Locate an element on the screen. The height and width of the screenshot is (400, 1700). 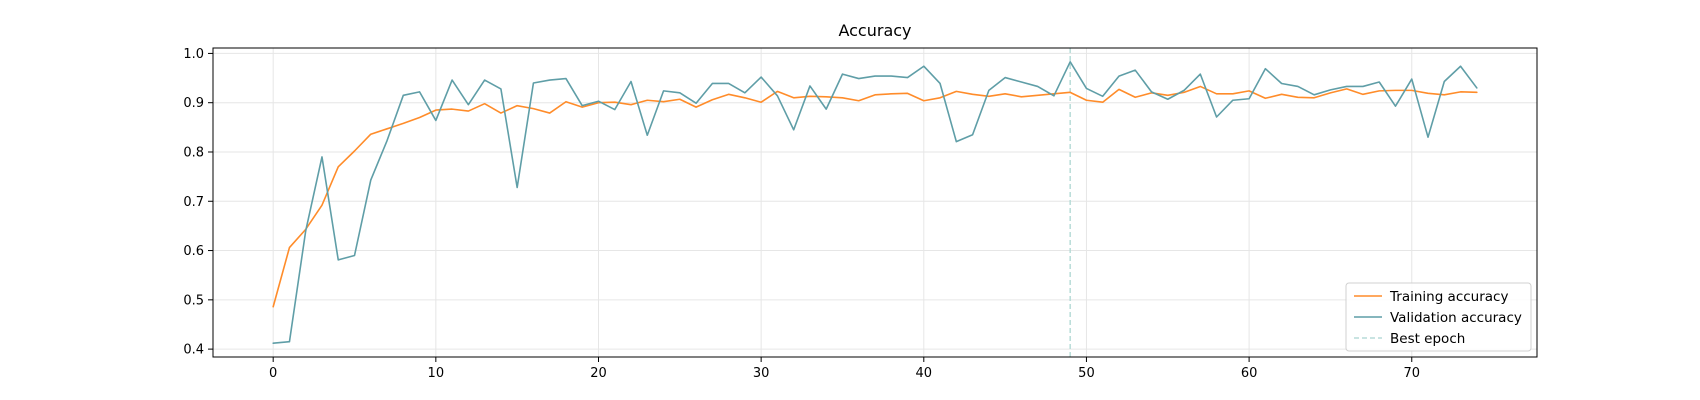
x-tick-label: 30 is located at coordinates (761, 373).